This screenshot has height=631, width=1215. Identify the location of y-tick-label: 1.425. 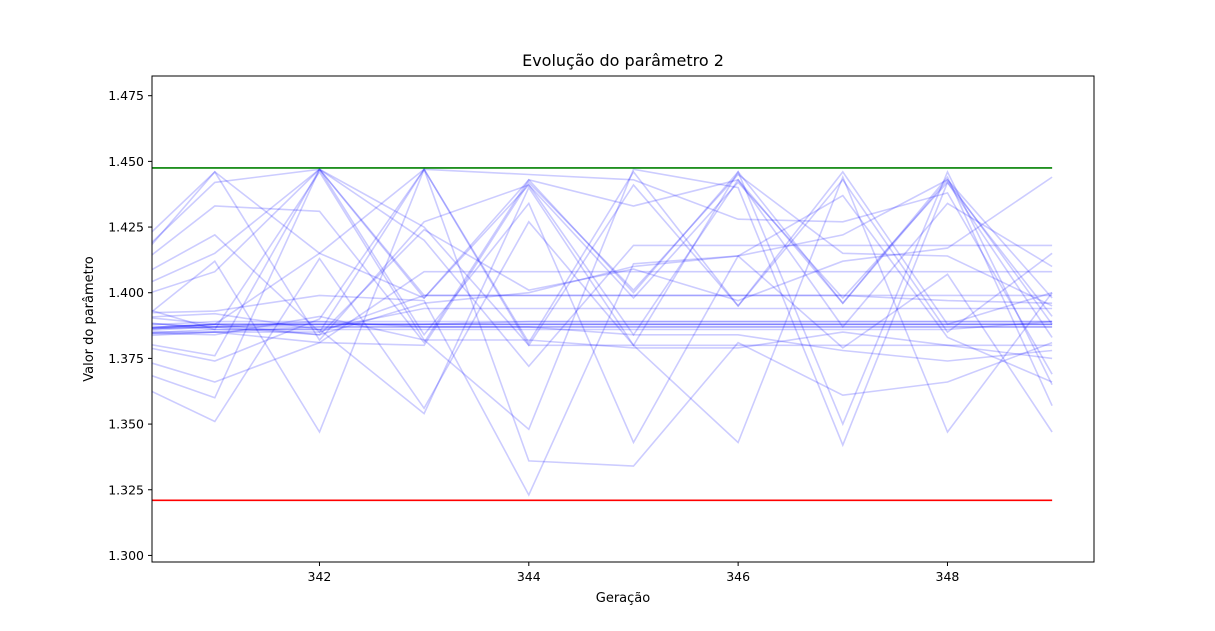
(126, 227).